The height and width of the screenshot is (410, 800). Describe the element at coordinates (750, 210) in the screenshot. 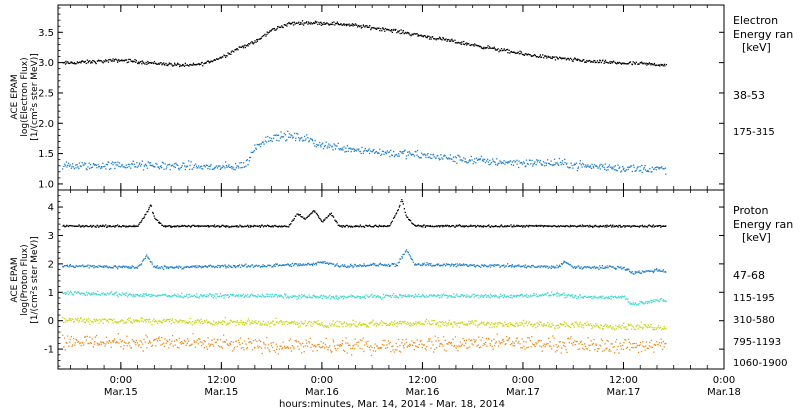

I see `proton-legend-title-1: Proton` at that location.